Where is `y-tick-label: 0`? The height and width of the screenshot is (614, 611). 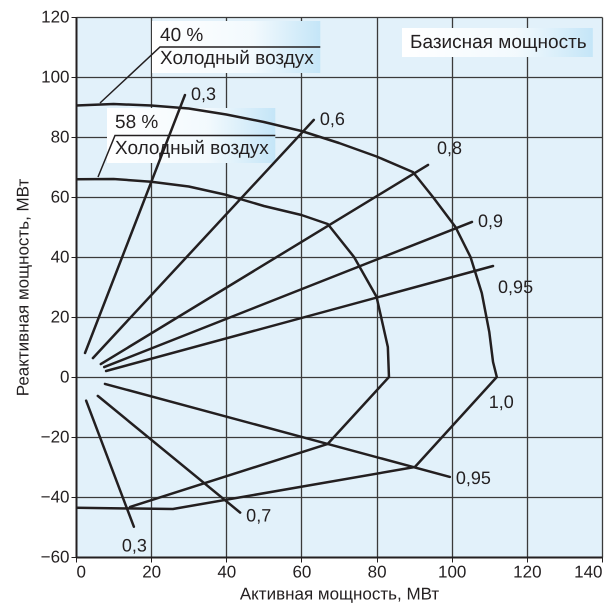
y-tick-label: 0 is located at coordinates (65, 377).